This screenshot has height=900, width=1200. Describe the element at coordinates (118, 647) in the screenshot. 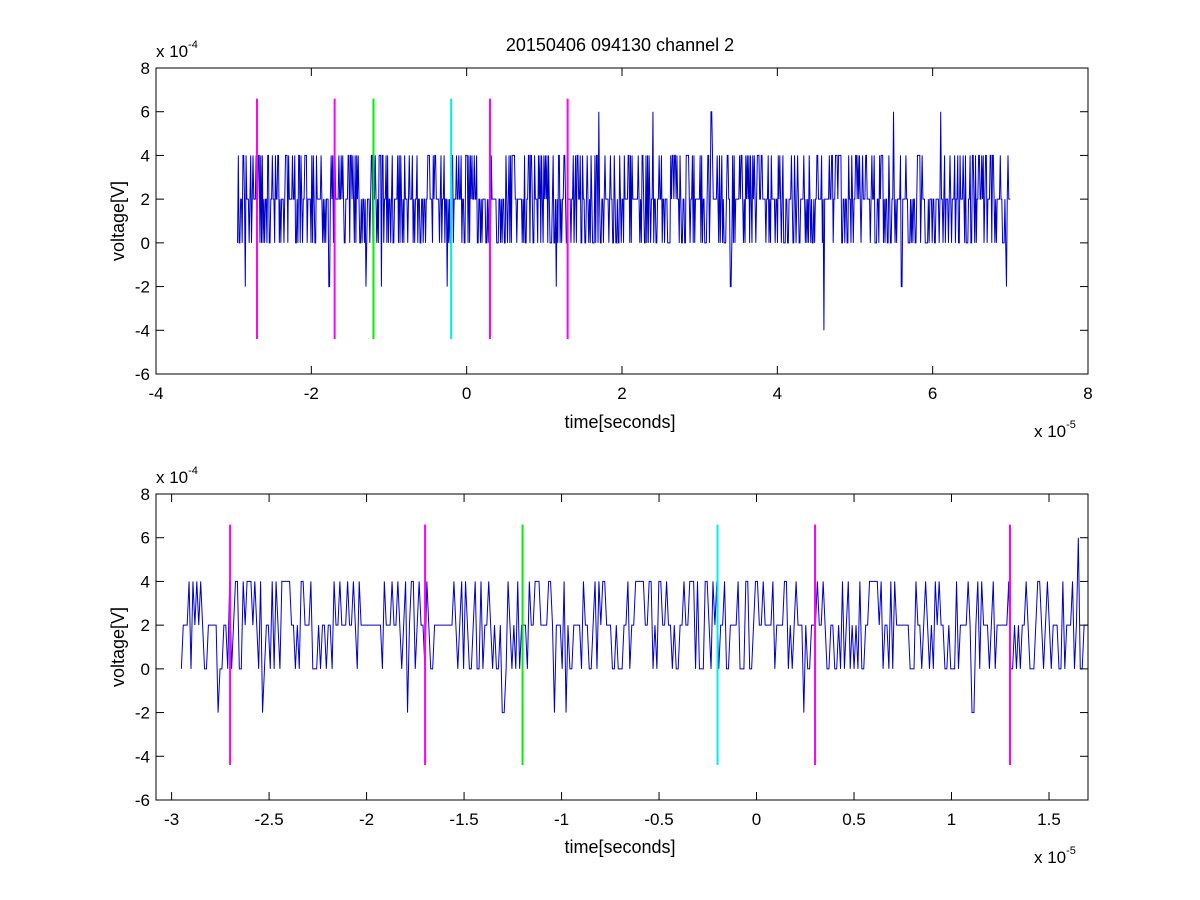

I see `bottom-ylabel: voltage[V]` at that location.